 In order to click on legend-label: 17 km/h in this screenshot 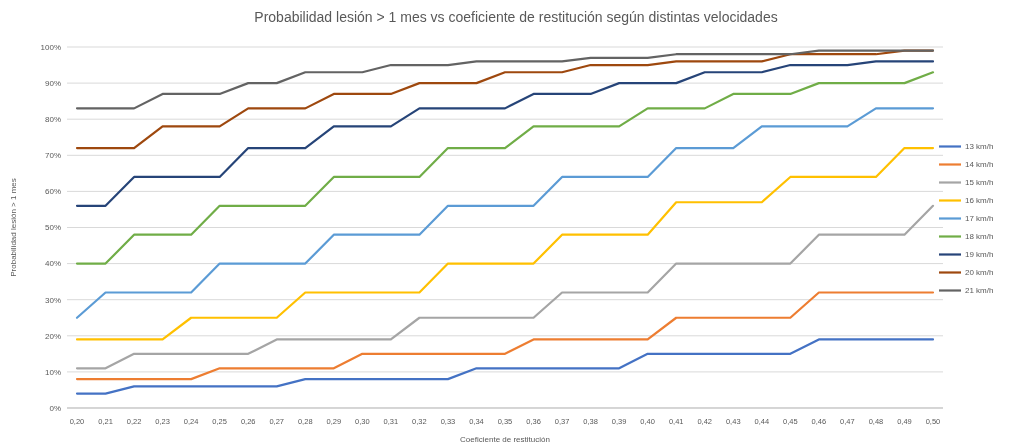, I will do `click(979, 219)`.